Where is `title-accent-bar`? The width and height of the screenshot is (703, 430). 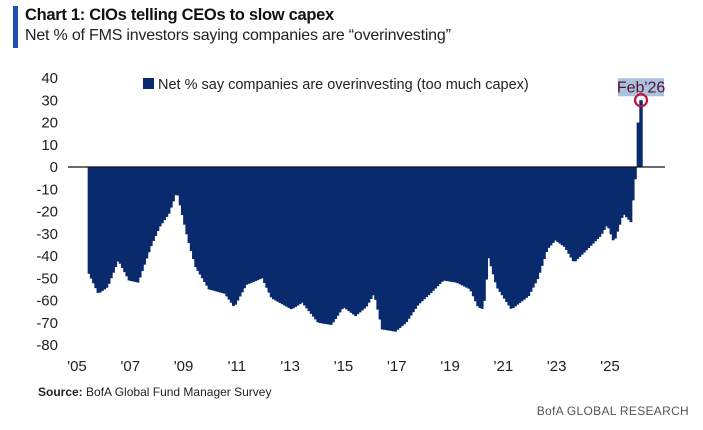 title-accent-bar is located at coordinates (15, 27).